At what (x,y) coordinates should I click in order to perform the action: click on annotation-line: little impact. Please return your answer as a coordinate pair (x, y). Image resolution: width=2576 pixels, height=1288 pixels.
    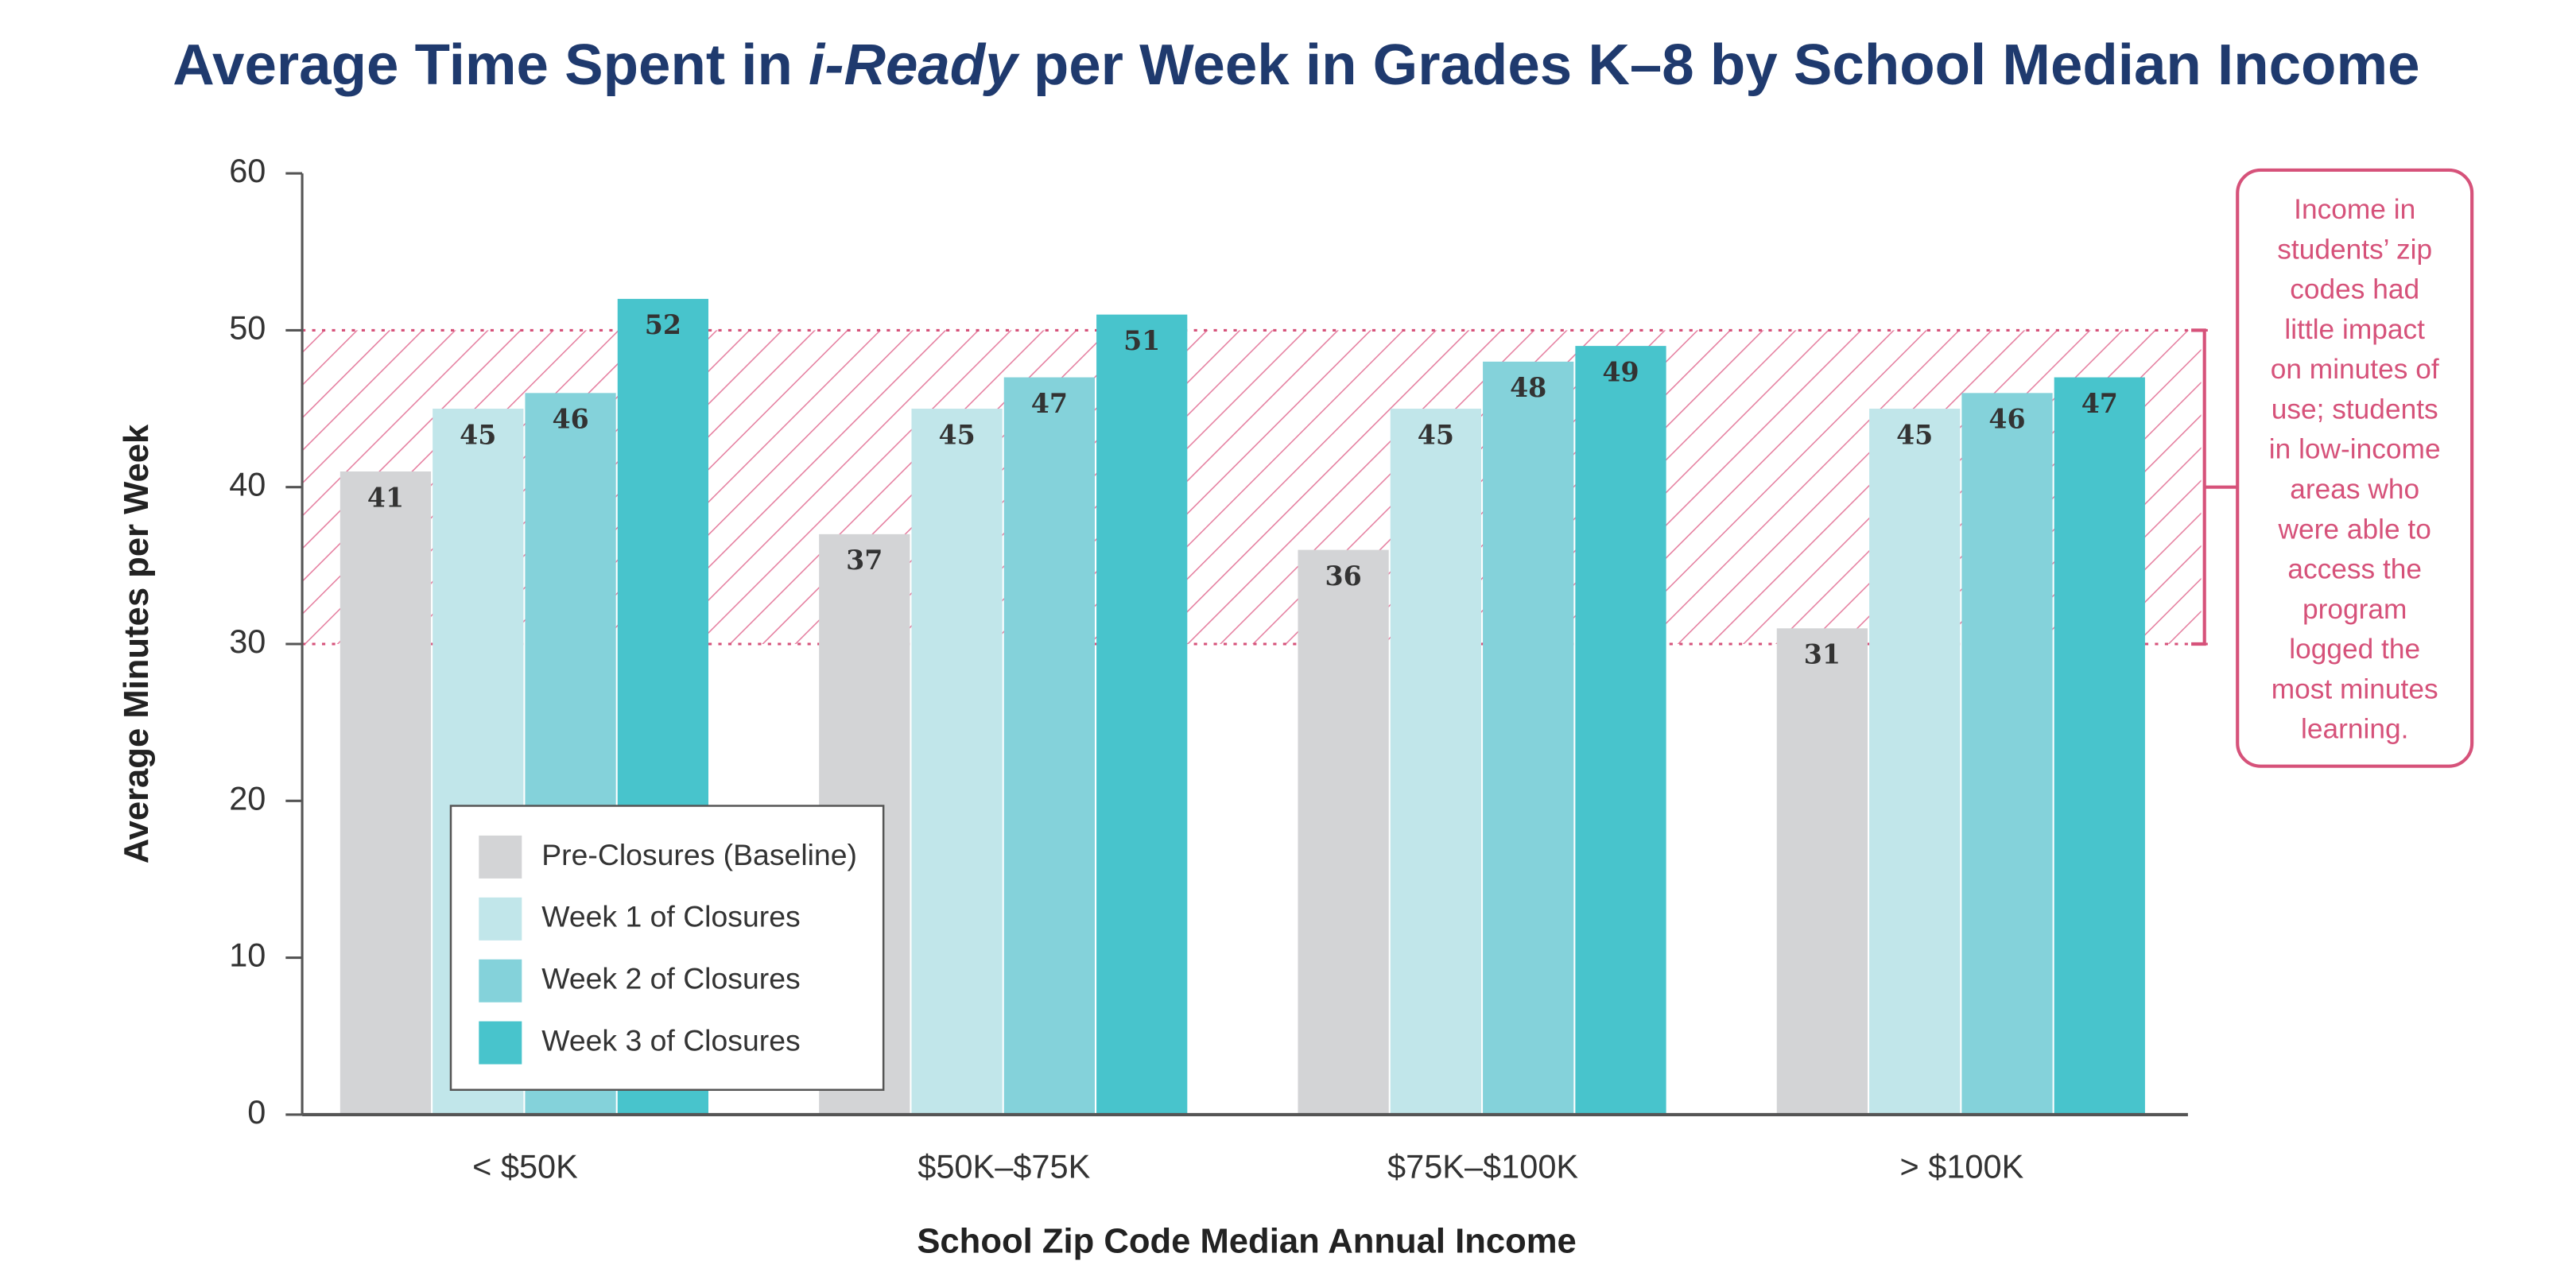
    Looking at the image, I should click on (2354, 330).